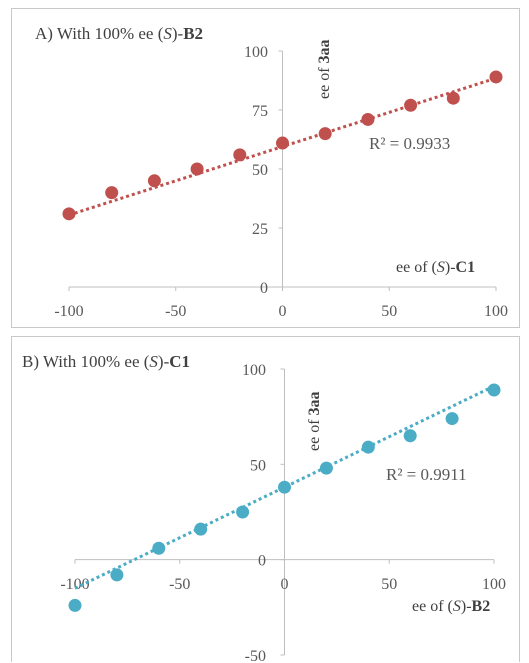 The width and height of the screenshot is (529, 663). I want to click on x-axis-label: ee of (S)-B2, so click(451, 606).